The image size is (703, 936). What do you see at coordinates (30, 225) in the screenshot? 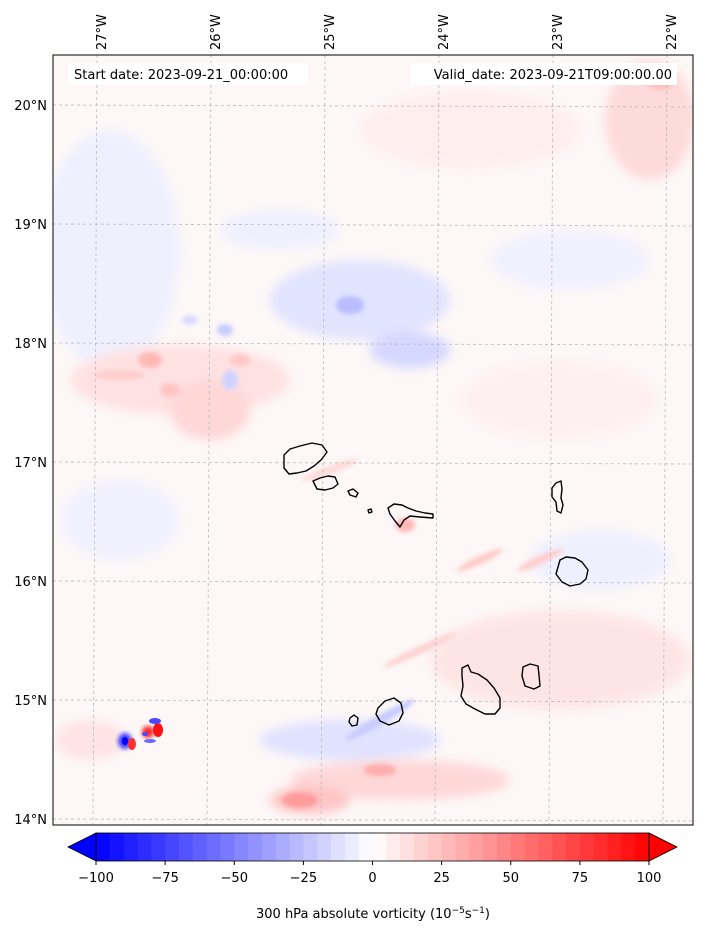
I see `lat-label: 19°N` at bounding box center [30, 225].